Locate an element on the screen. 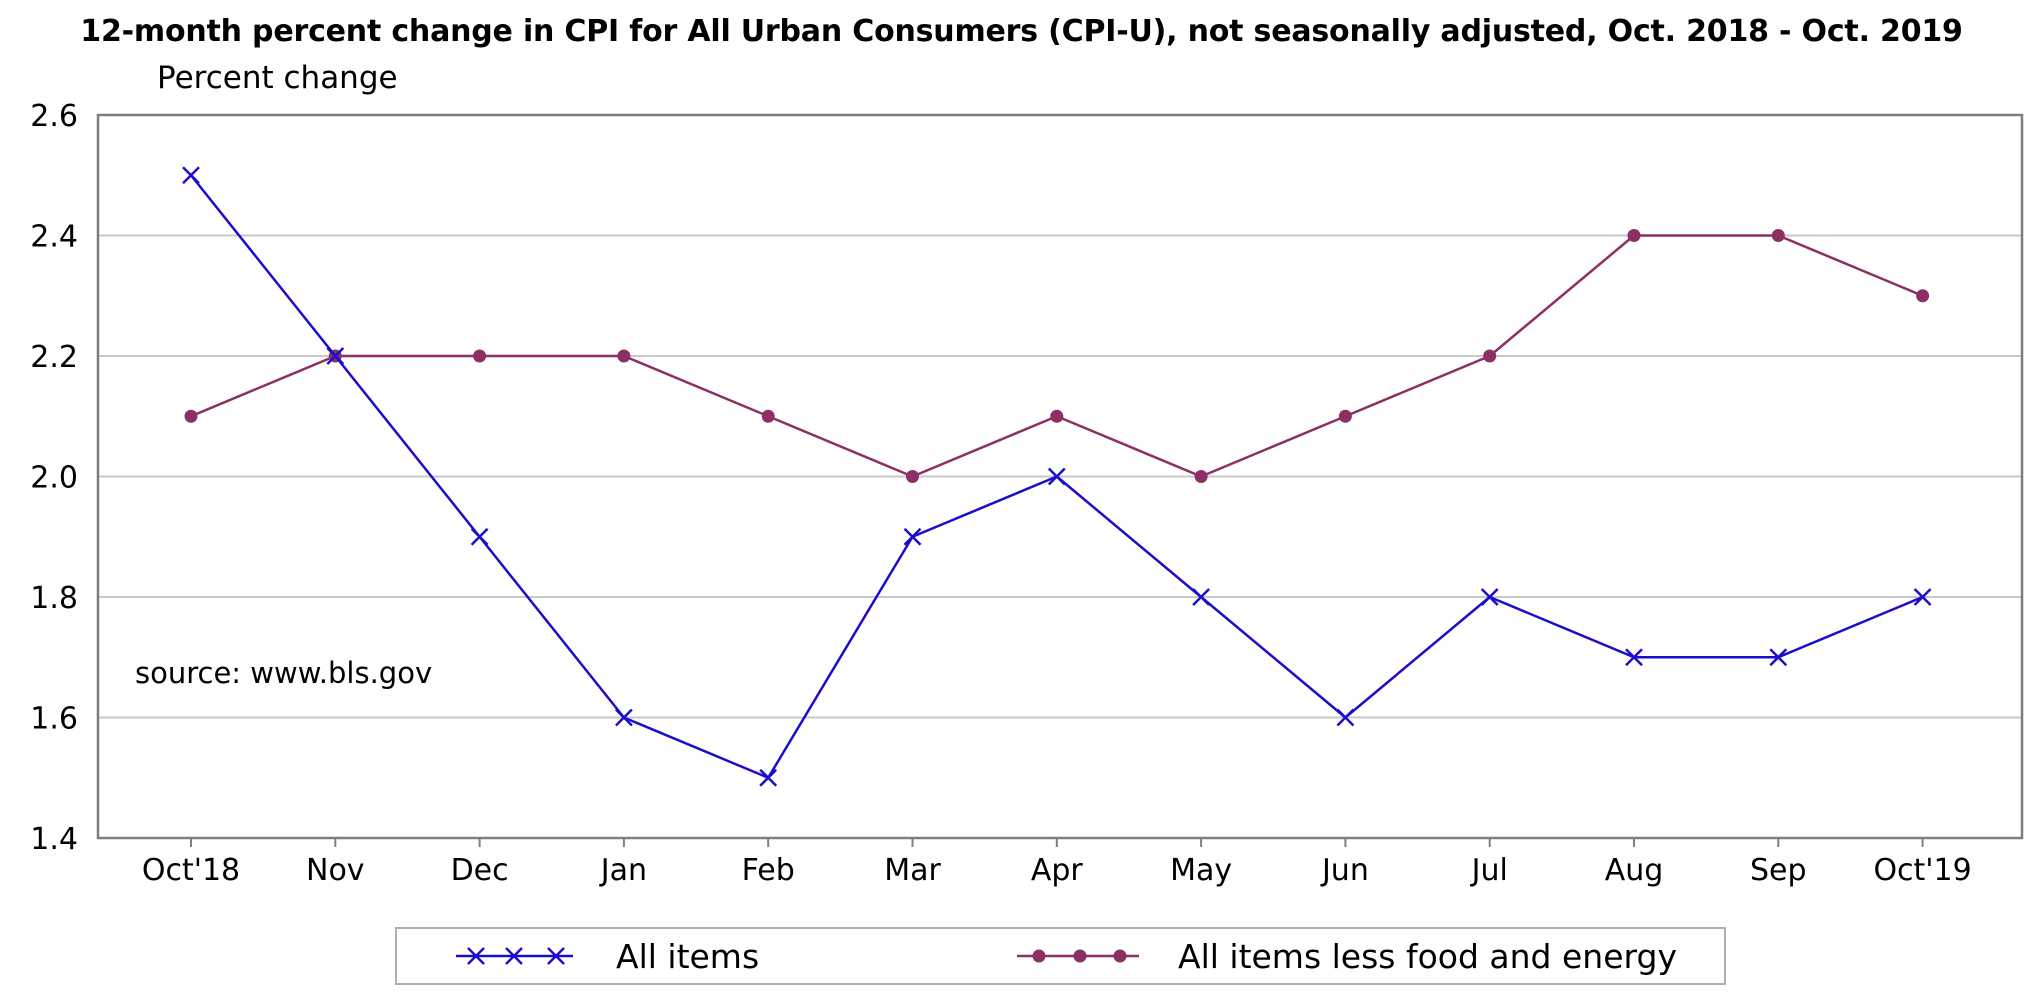 The image size is (2043, 1002). y-tick-label: 2.2 is located at coordinates (54, 357).